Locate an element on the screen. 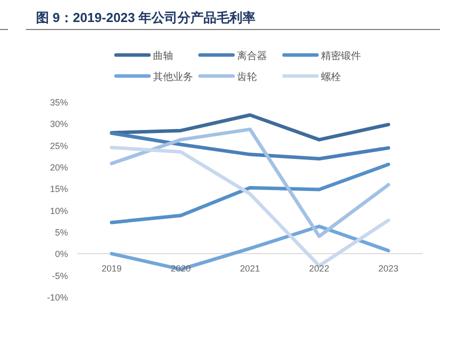 The image size is (449, 348). y-tick-label: 35% is located at coordinates (59, 103).